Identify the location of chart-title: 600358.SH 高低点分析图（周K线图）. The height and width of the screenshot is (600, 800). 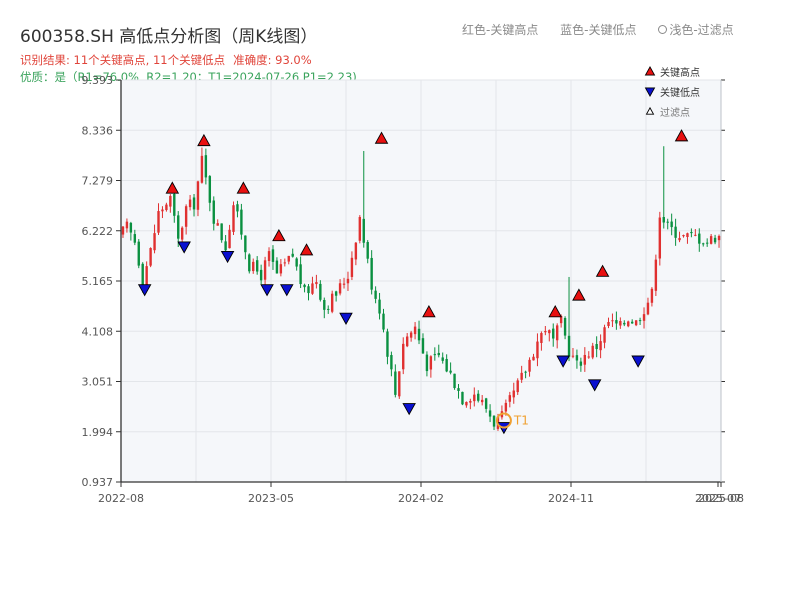
(169, 37).